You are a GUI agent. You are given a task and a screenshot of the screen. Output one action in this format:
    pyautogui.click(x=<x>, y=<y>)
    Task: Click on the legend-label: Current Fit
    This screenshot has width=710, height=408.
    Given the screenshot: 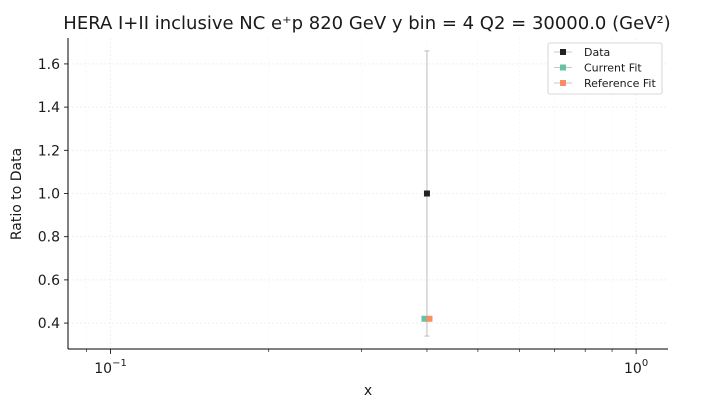 What is the action you would take?
    pyautogui.click(x=613, y=68)
    